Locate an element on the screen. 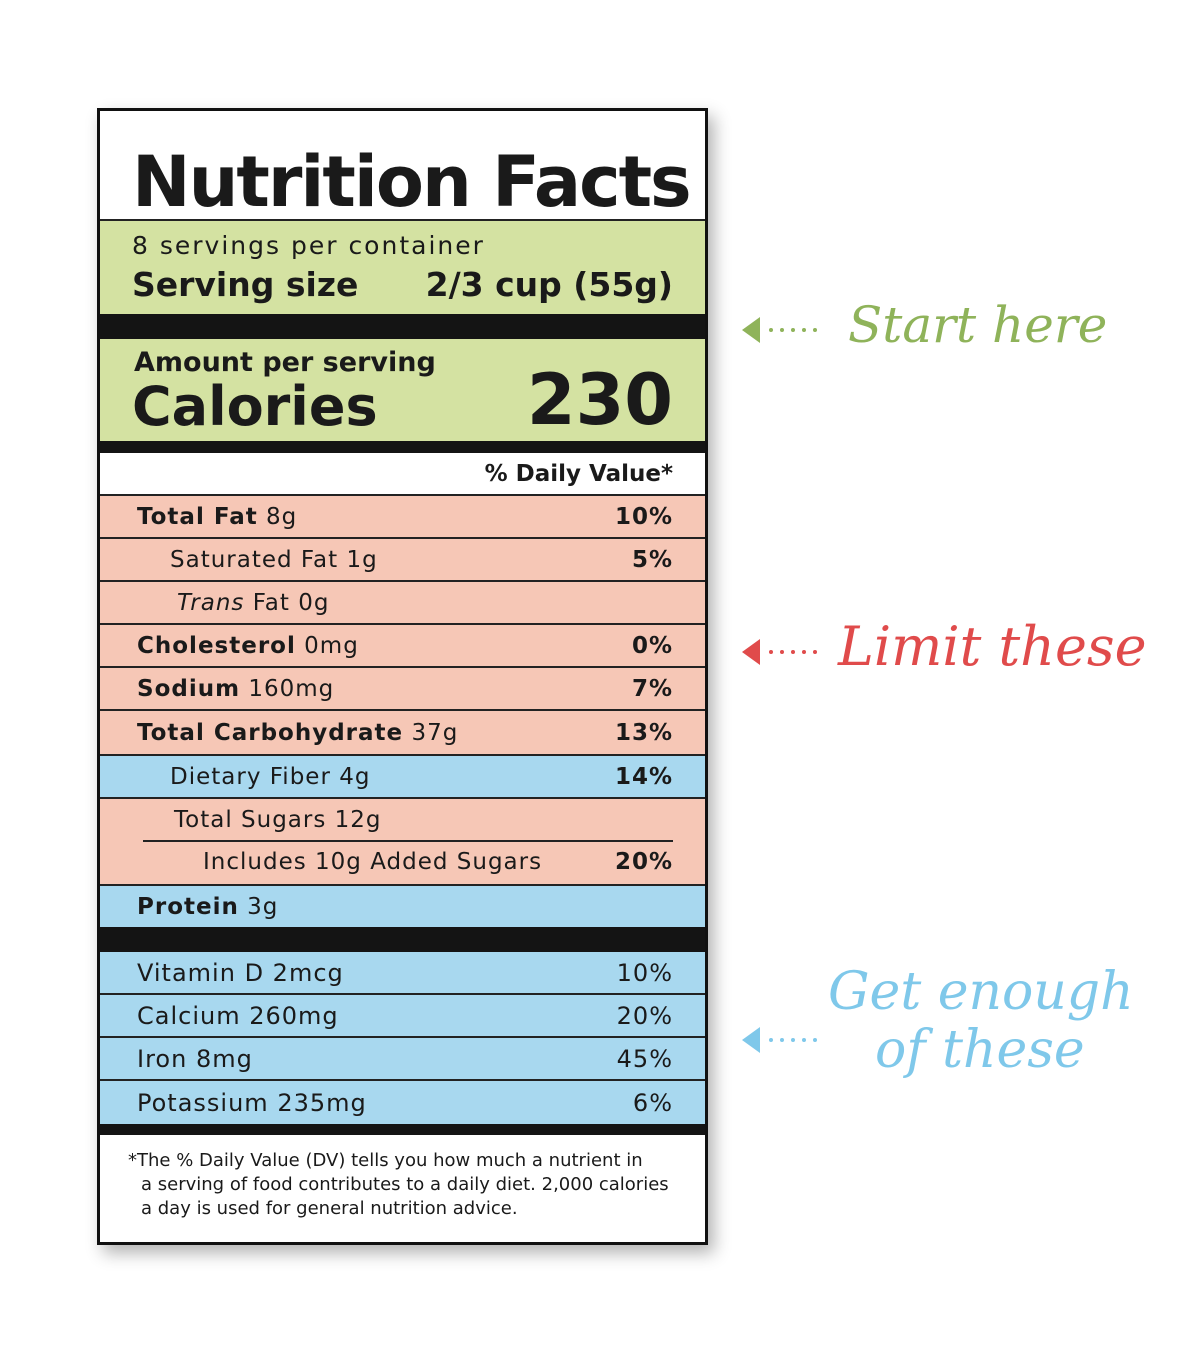 This screenshot has height=1360, width=1196. vitamin-dv: 45% is located at coordinates (644, 1058).